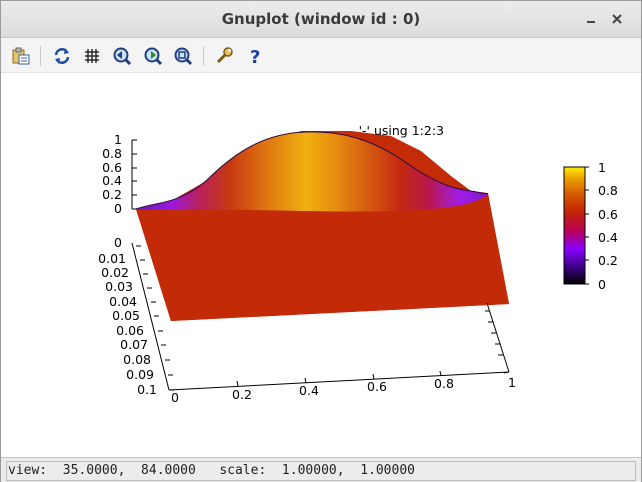 This screenshot has height=482, width=642. Describe the element at coordinates (242, 394) in the screenshot. I see `x-tick-label: 0.2` at that location.